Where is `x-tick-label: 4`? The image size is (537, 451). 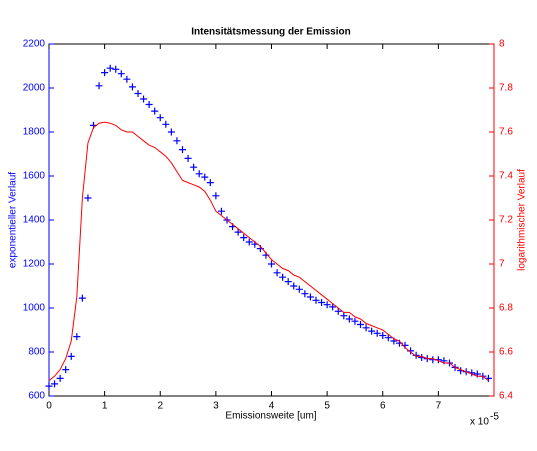 x-tick-label: 4 is located at coordinates (272, 406).